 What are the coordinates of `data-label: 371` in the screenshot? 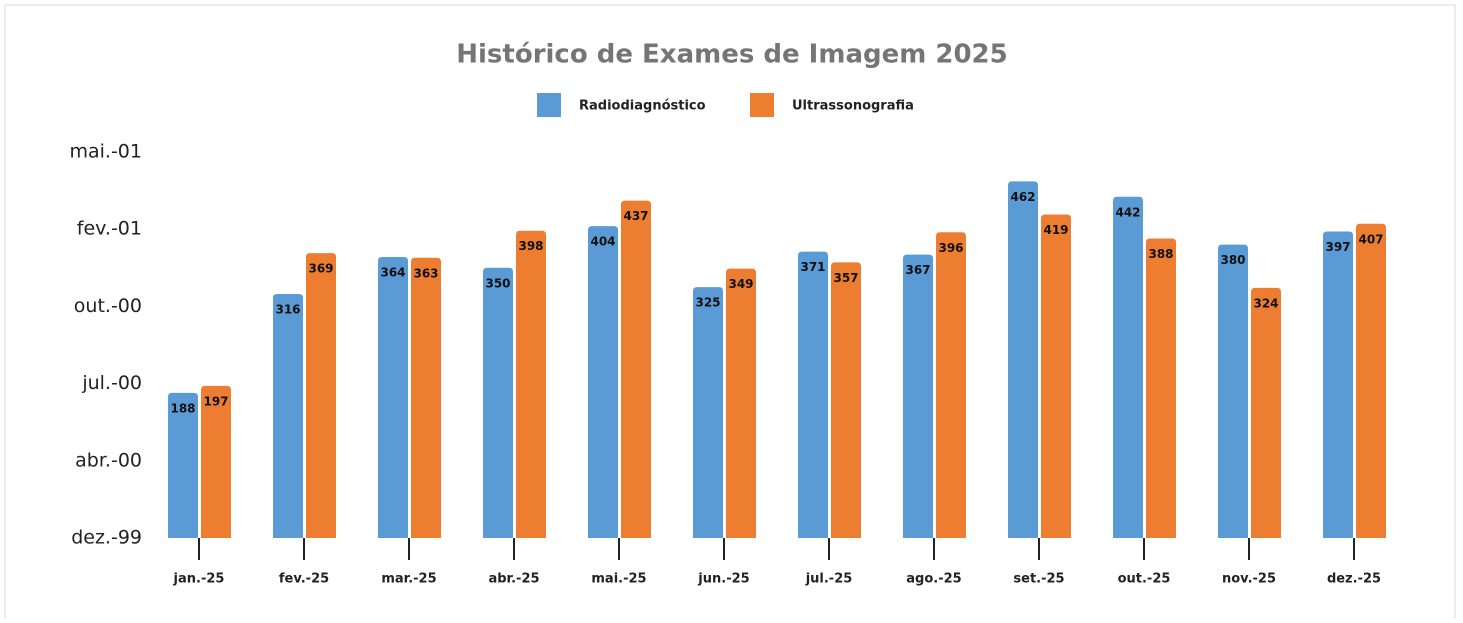 It's located at (812, 267).